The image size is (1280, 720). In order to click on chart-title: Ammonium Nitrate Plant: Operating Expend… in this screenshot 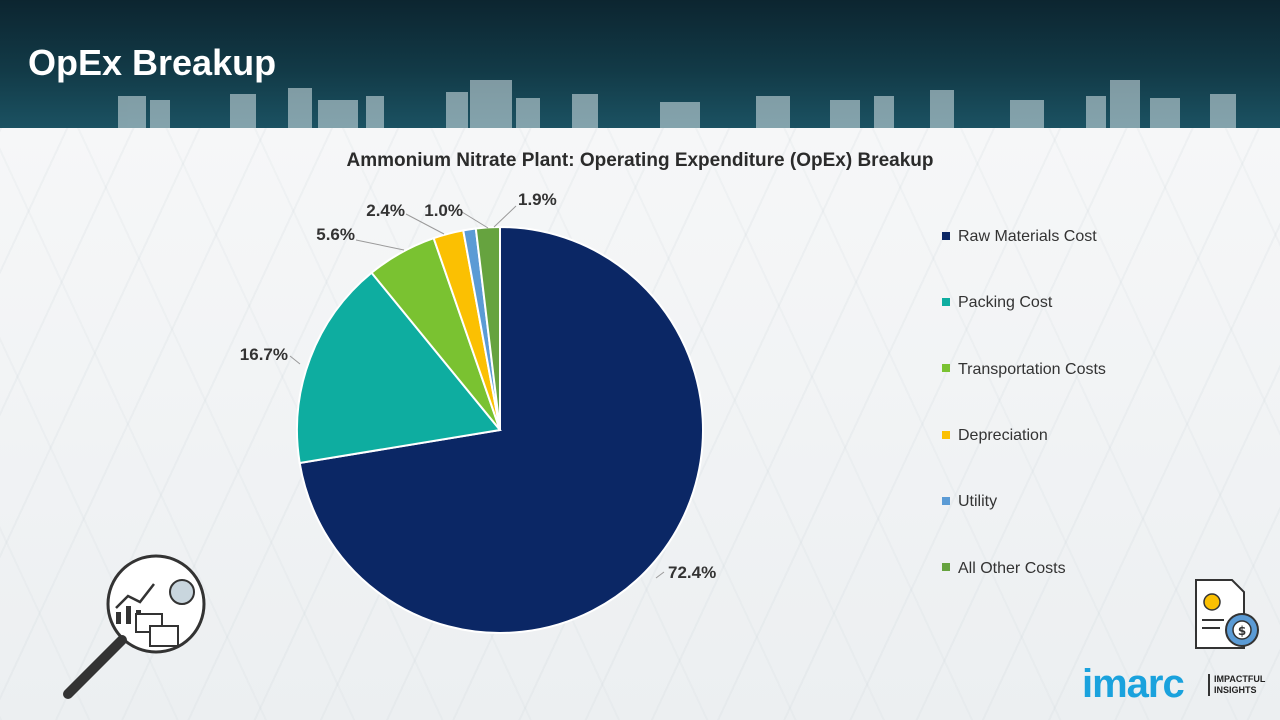, I will do `click(640, 160)`.